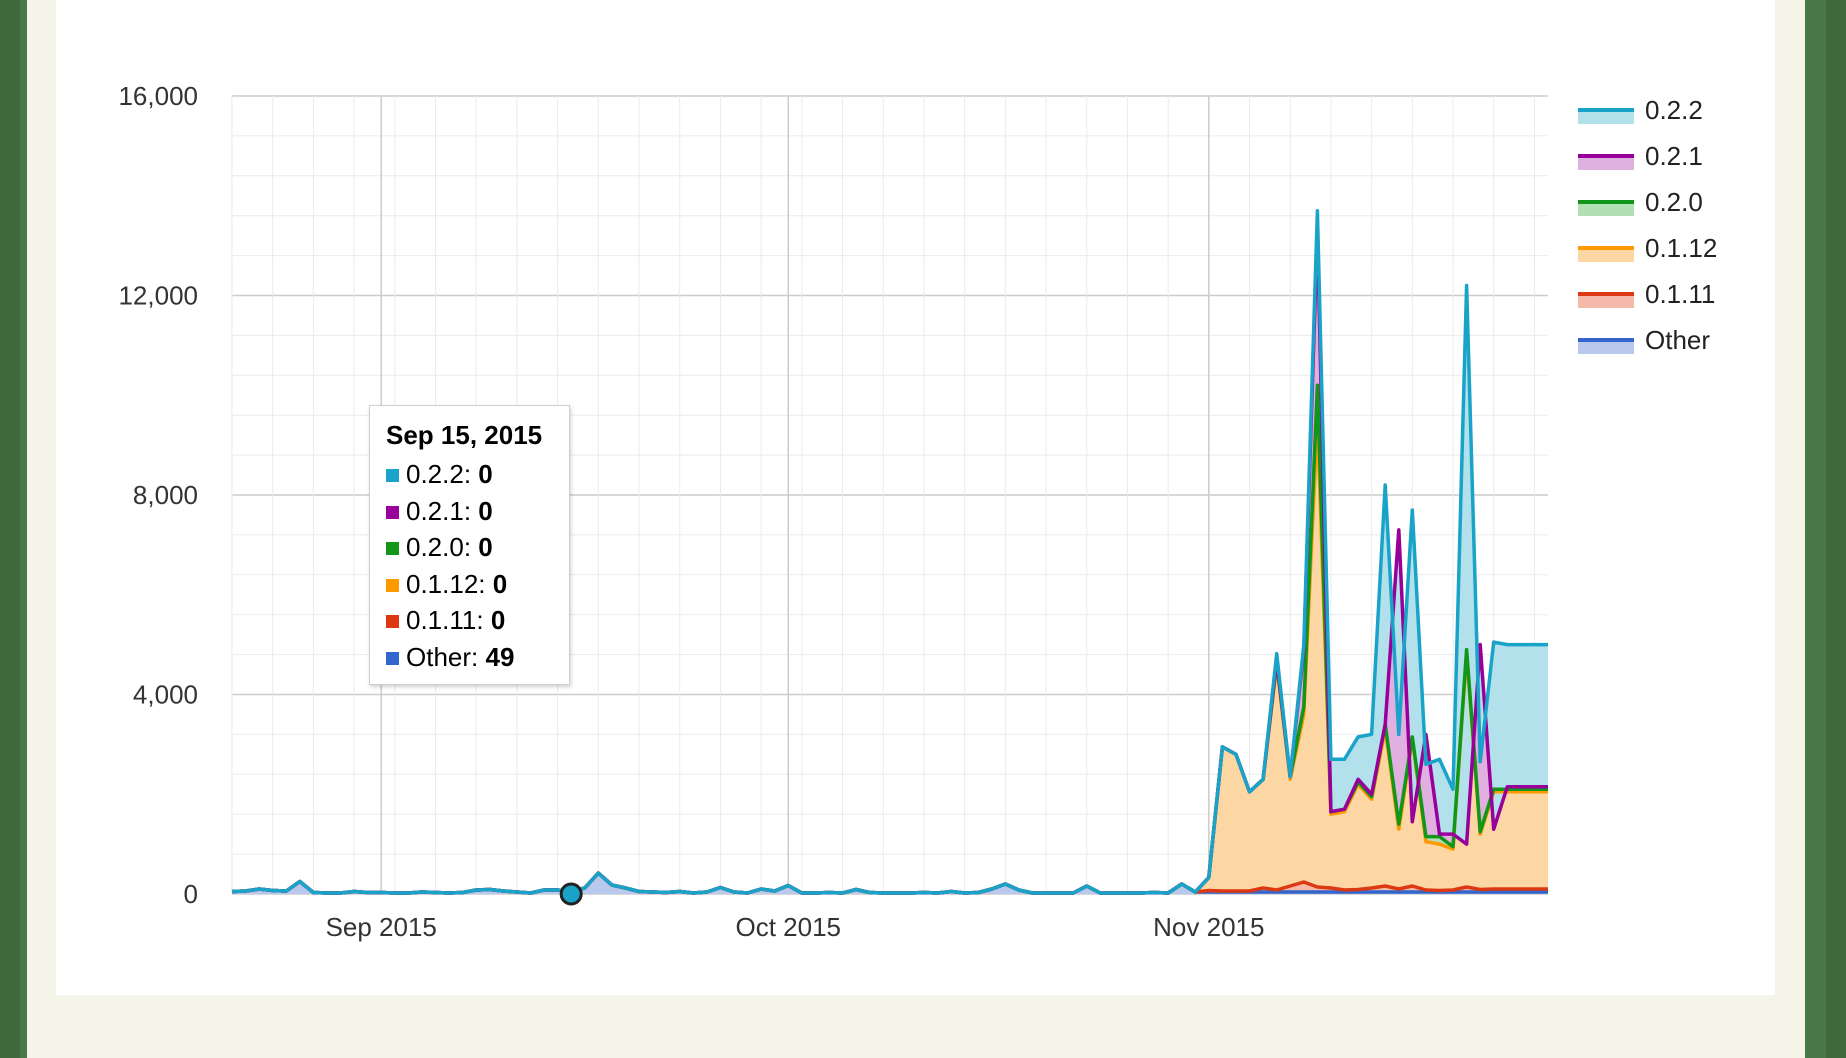 The height and width of the screenshot is (1058, 1846). What do you see at coordinates (1674, 202) in the screenshot?
I see `legend-label: 0.2.0` at bounding box center [1674, 202].